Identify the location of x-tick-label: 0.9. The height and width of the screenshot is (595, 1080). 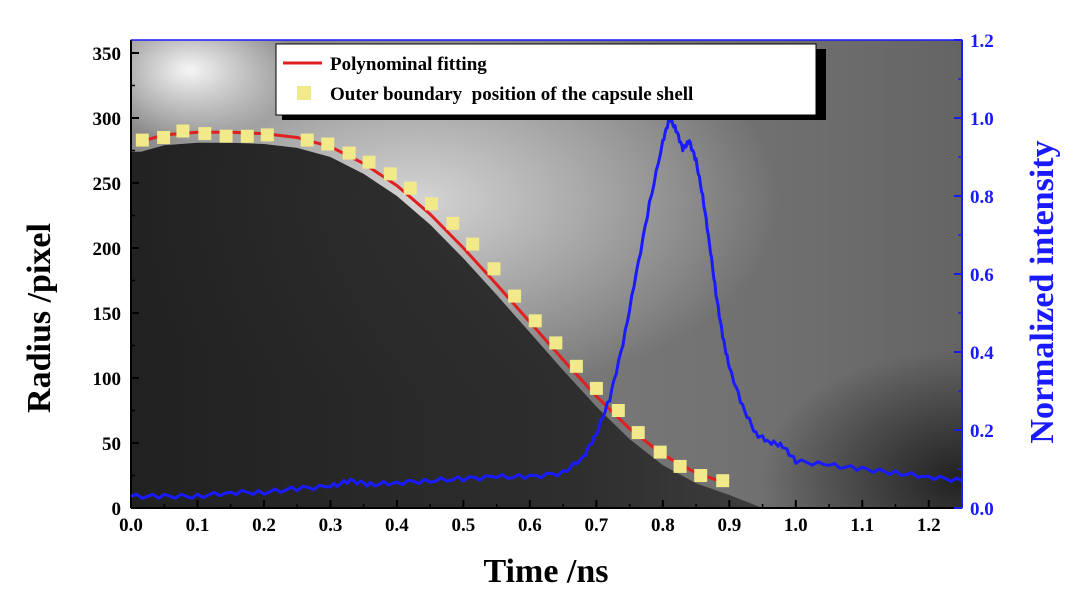
(729, 525).